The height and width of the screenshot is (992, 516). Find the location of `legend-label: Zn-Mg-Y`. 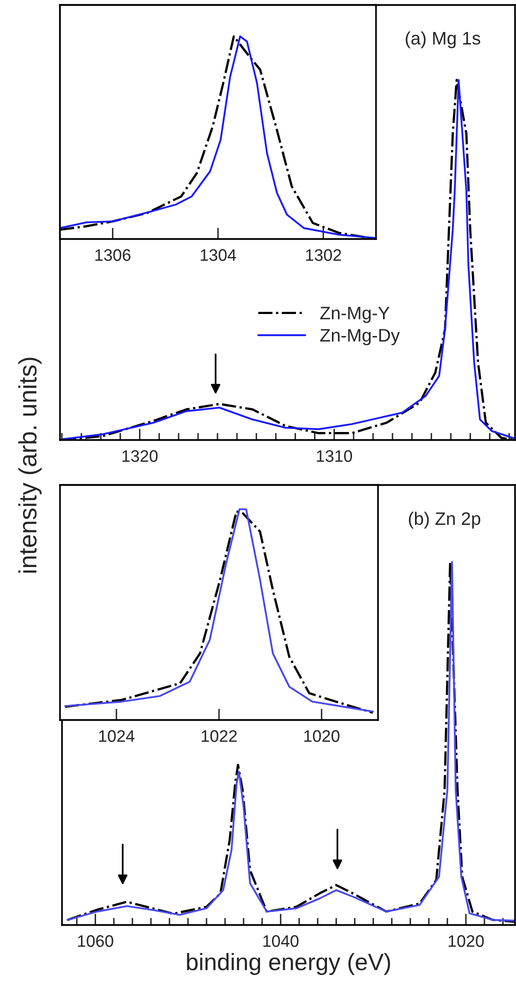

legend-label: Zn-Mg-Y is located at coordinates (355, 315).